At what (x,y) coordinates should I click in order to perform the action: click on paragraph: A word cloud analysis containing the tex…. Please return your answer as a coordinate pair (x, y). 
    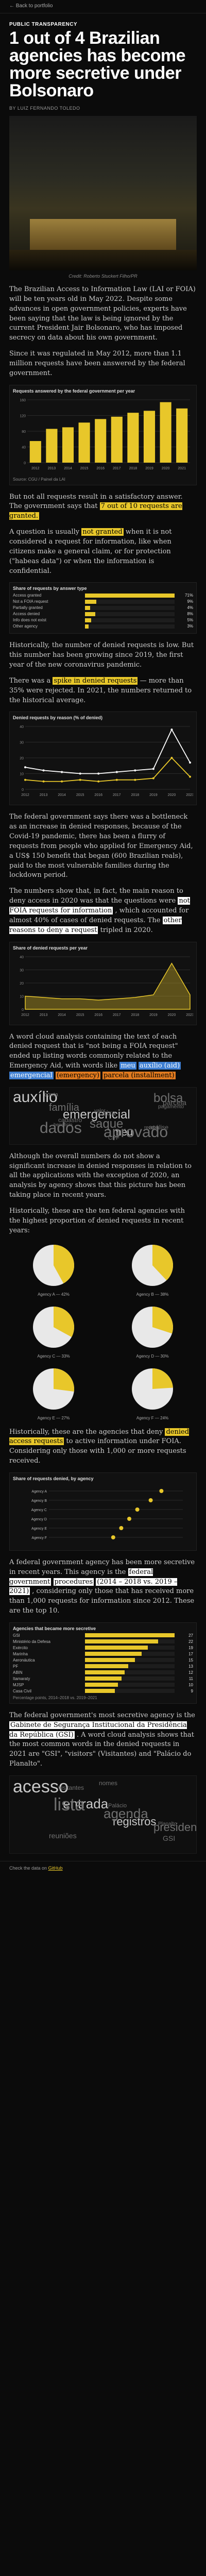
    Looking at the image, I should click on (103, 1056).